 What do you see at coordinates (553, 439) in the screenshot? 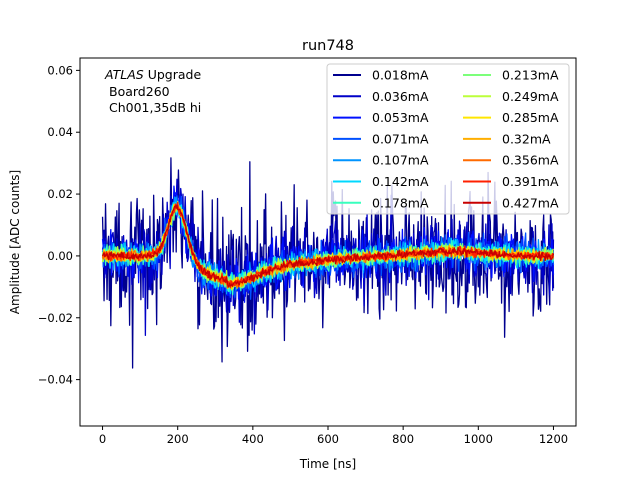
I see `x-tick-label: 1200` at bounding box center [553, 439].